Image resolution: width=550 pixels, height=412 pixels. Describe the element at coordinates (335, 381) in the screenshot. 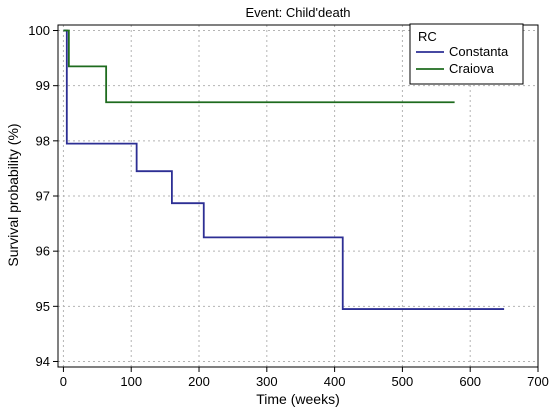

I see `x-tick-label: 400` at that location.